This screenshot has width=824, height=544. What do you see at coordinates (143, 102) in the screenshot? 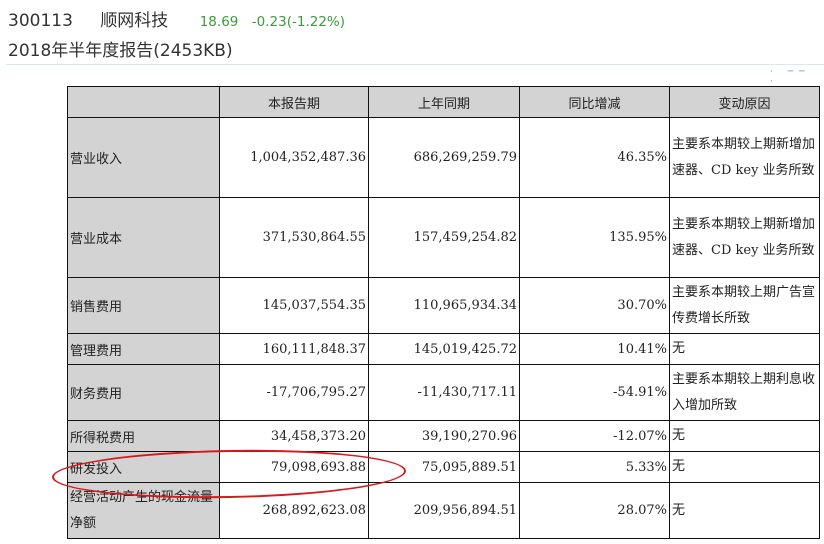
I see `header-blank` at bounding box center [143, 102].